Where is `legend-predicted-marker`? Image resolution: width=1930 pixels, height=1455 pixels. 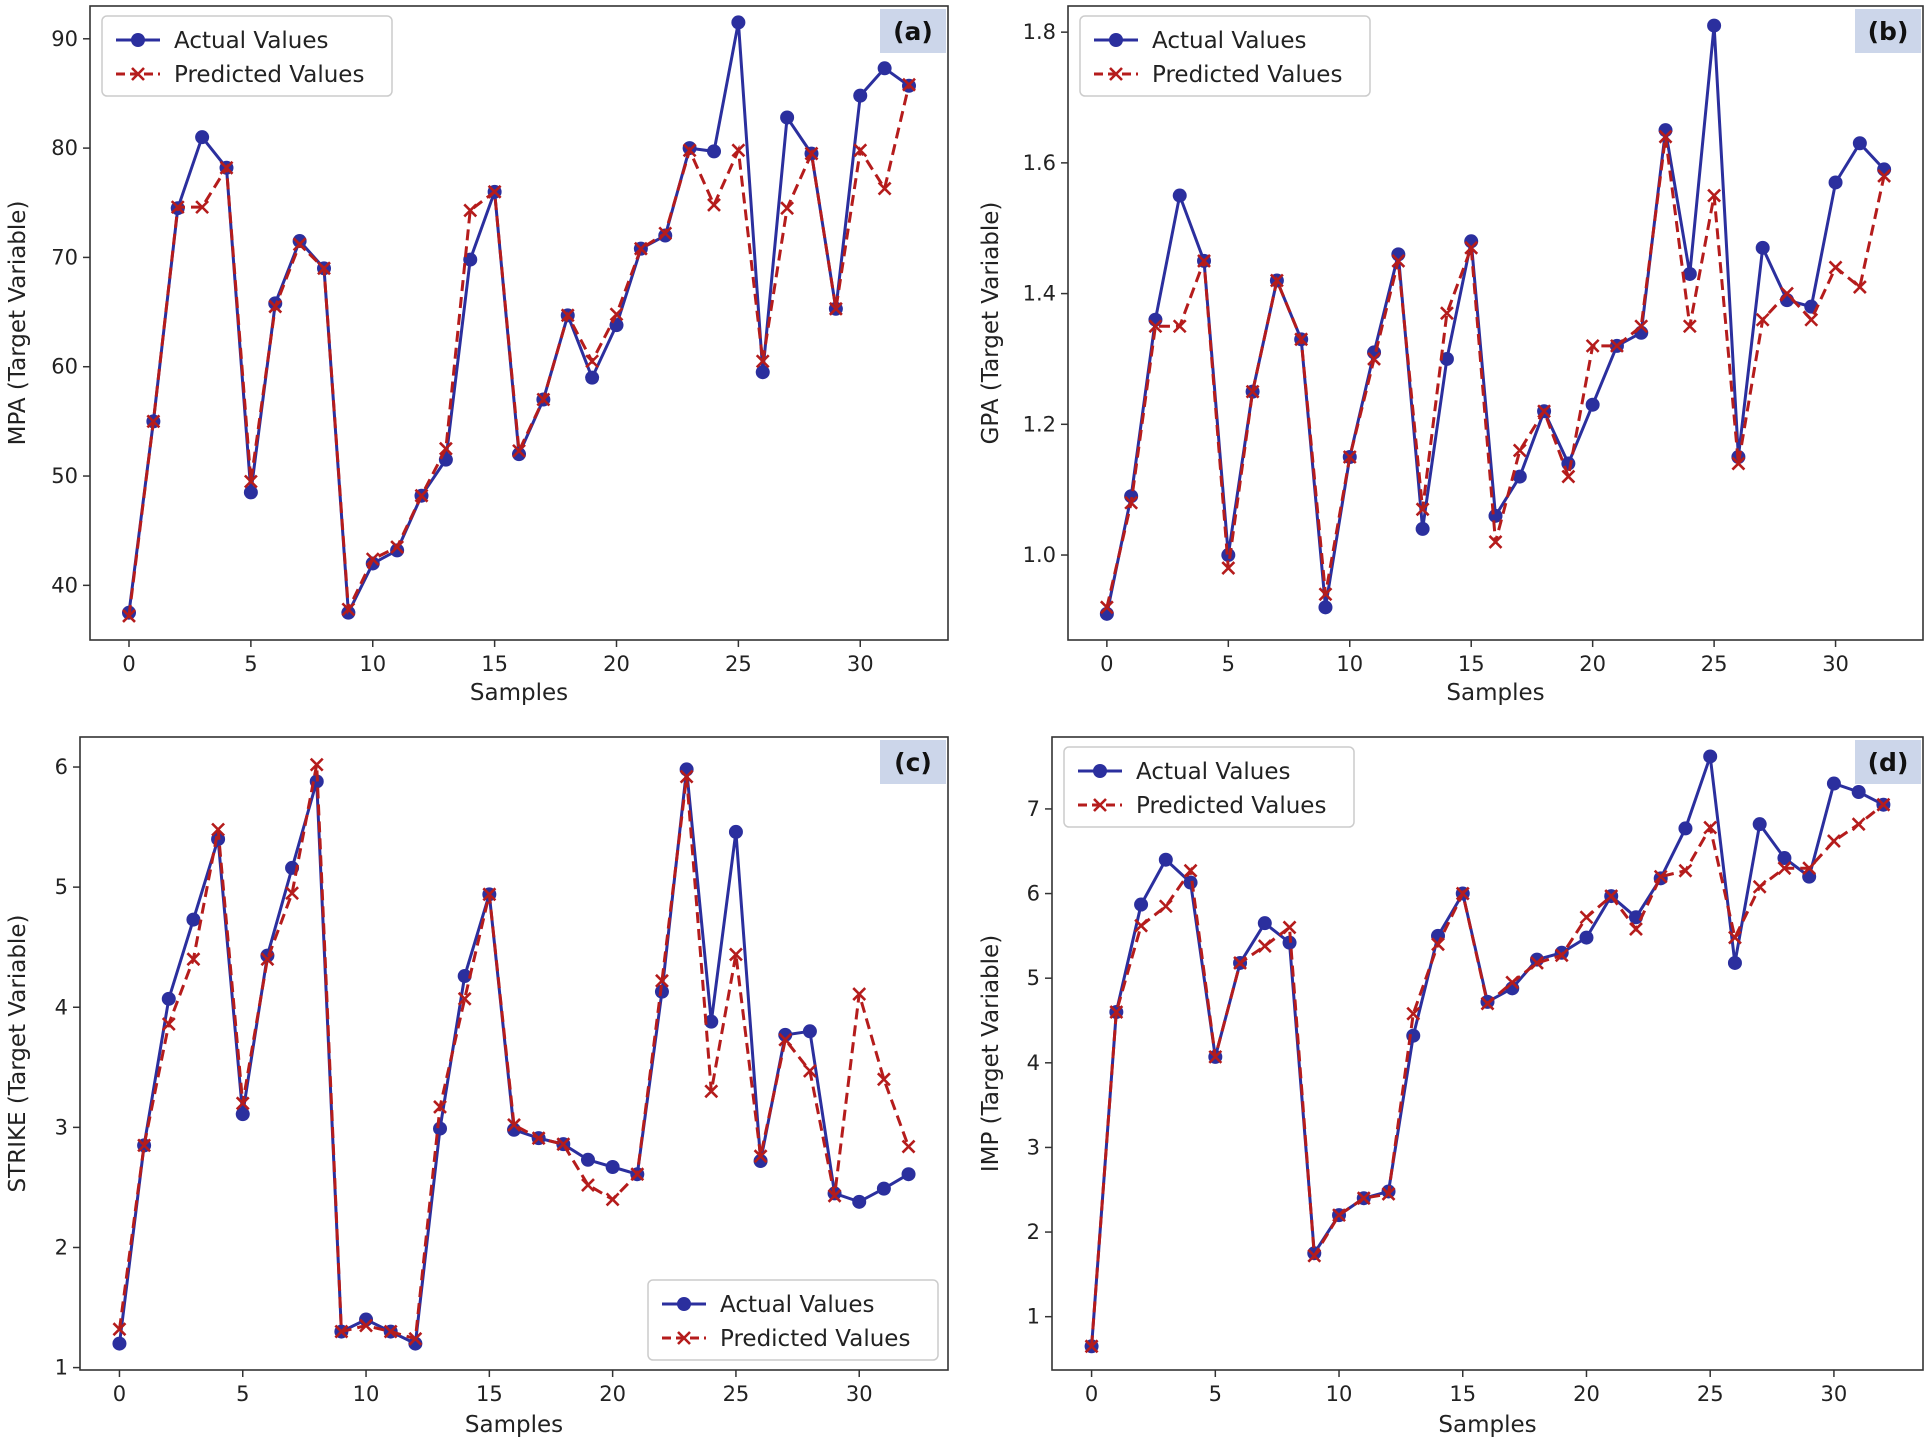 legend-predicted-marker is located at coordinates (1100, 805).